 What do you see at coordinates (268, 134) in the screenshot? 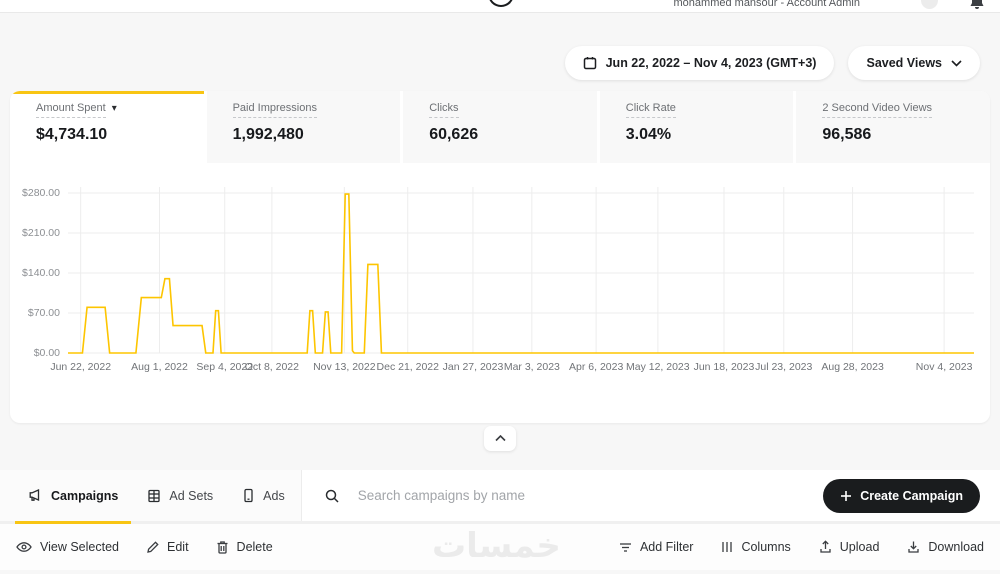
I see `metric-value: 1,992,480` at bounding box center [268, 134].